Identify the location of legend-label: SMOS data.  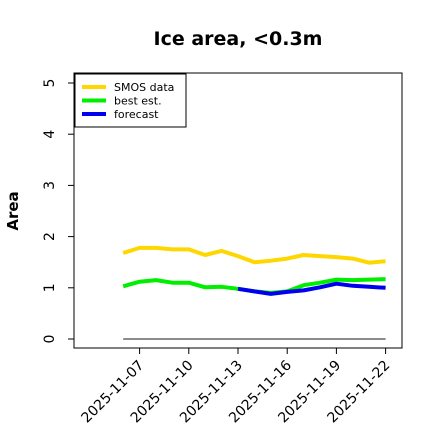
(144, 87).